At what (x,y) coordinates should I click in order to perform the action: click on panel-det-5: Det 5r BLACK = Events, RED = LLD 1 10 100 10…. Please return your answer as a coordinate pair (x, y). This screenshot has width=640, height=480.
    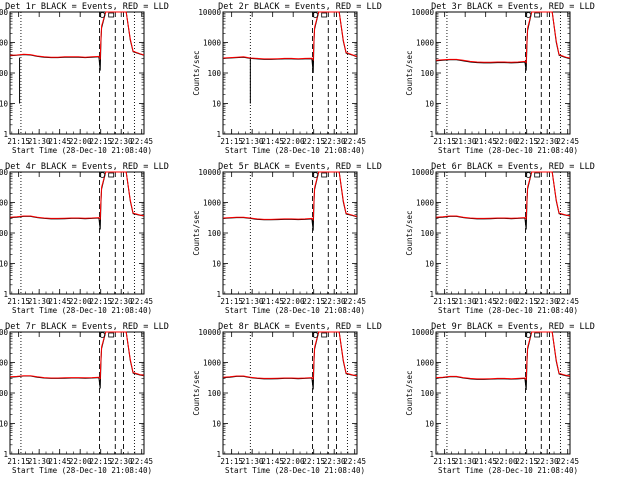
    Looking at the image, I should click on (287, 238).